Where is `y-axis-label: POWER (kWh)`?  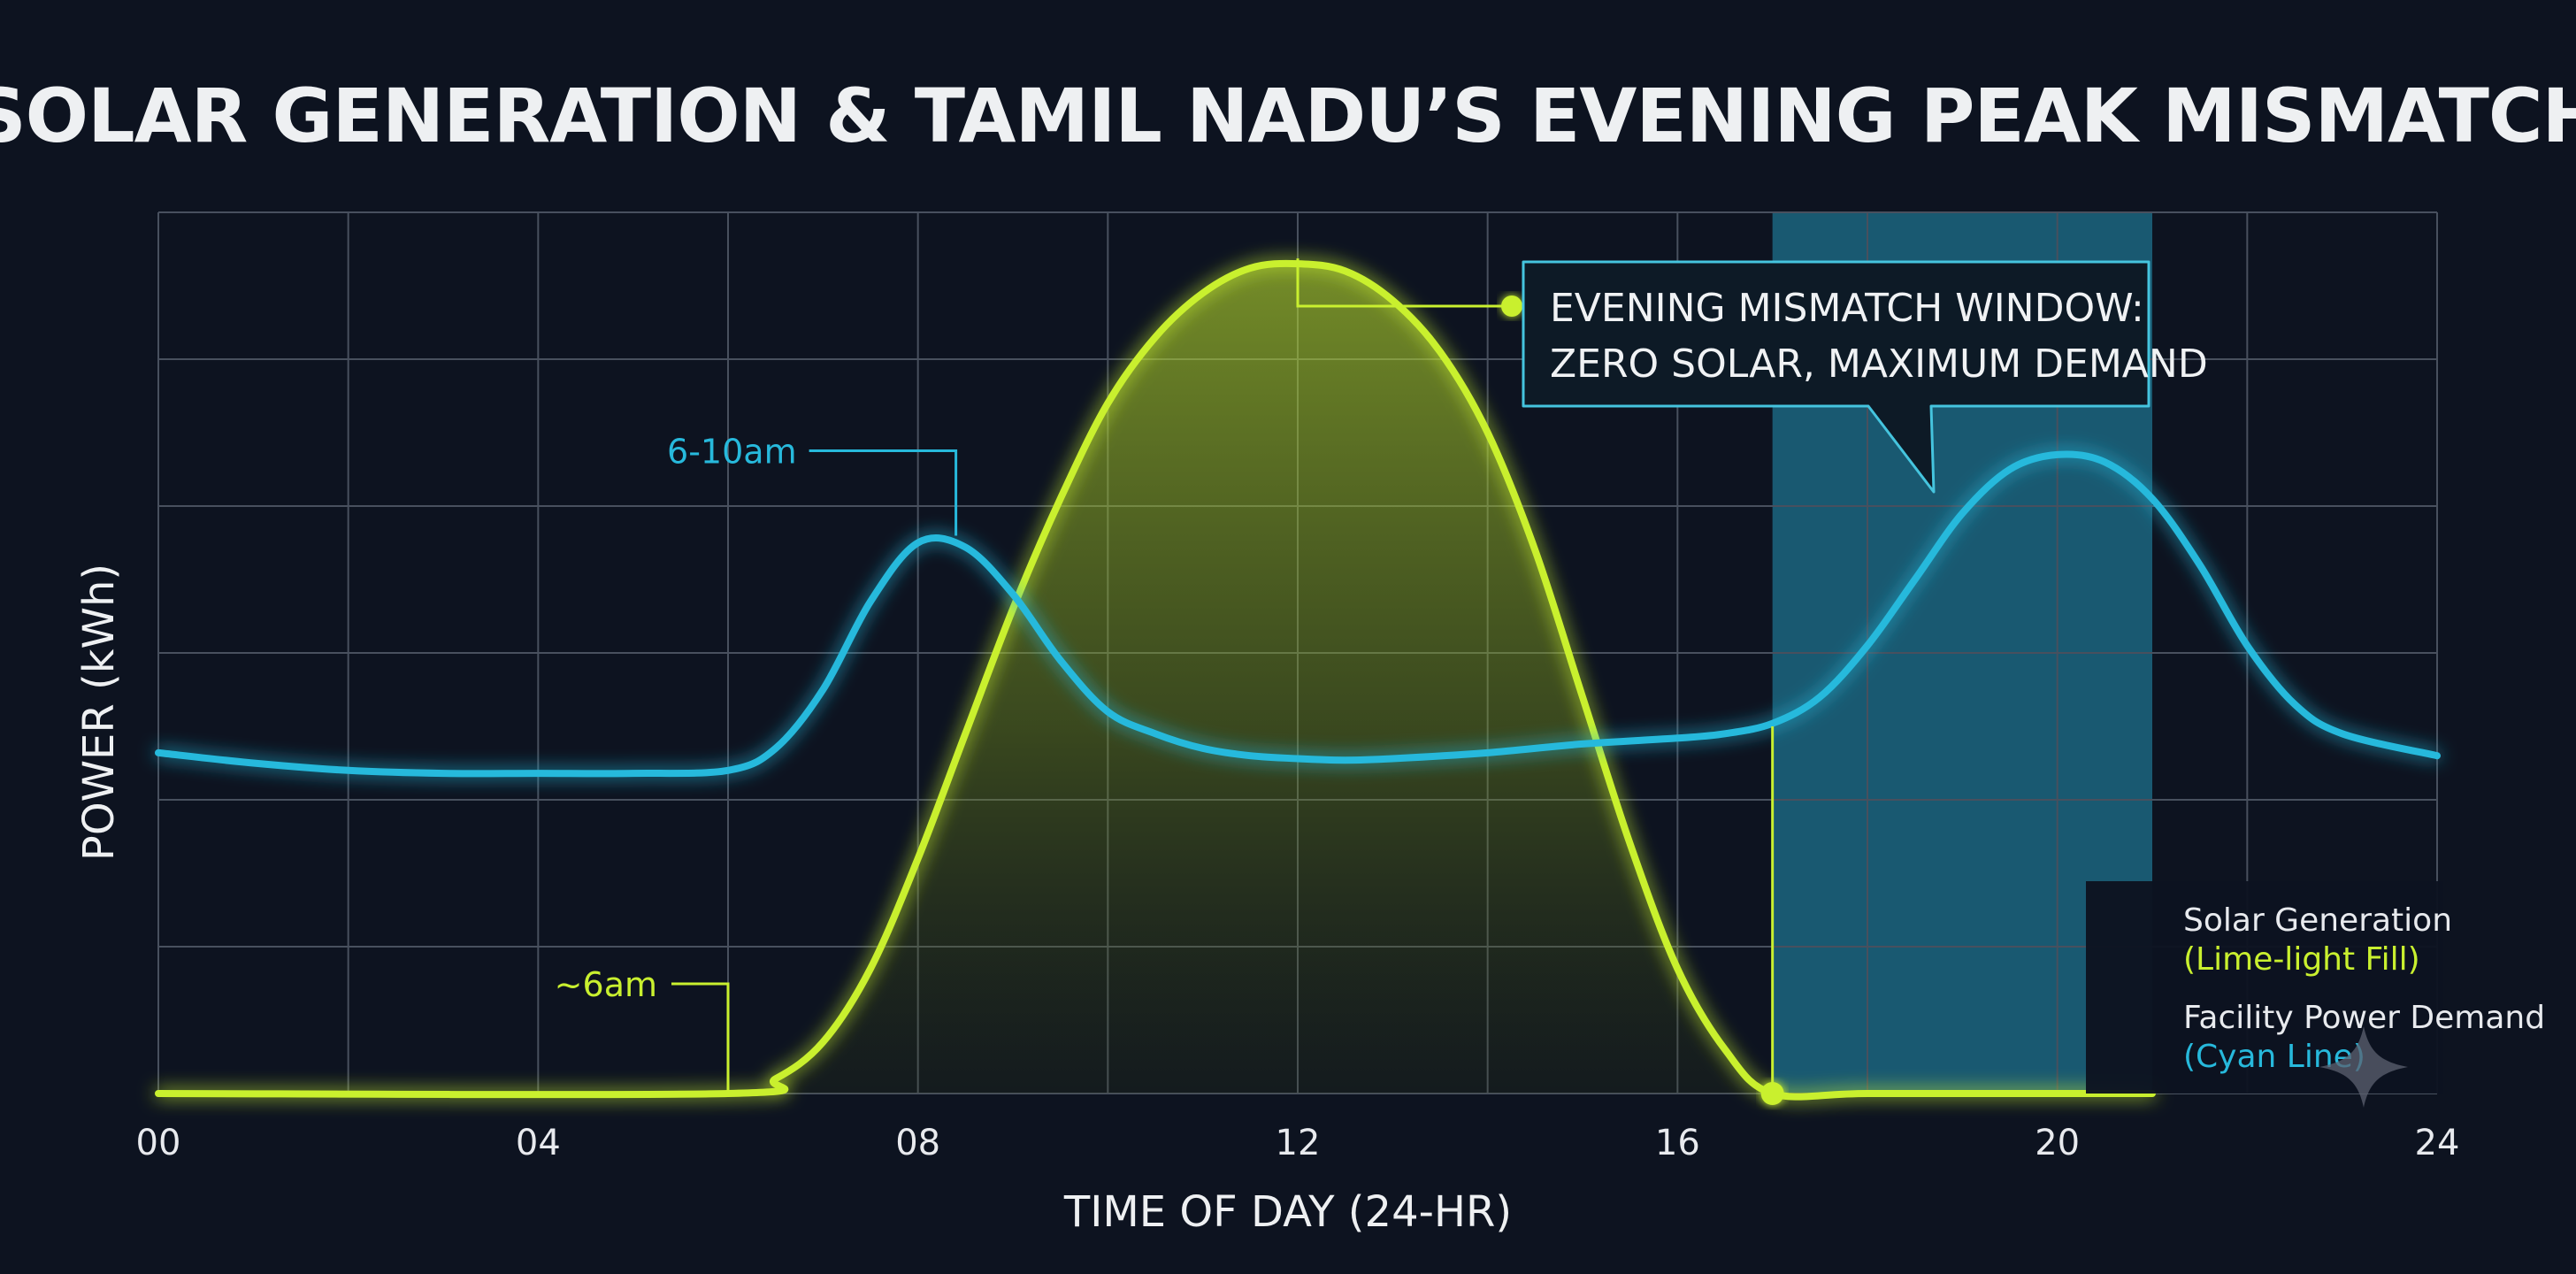 y-axis-label: POWER (kWh) is located at coordinates (99, 713).